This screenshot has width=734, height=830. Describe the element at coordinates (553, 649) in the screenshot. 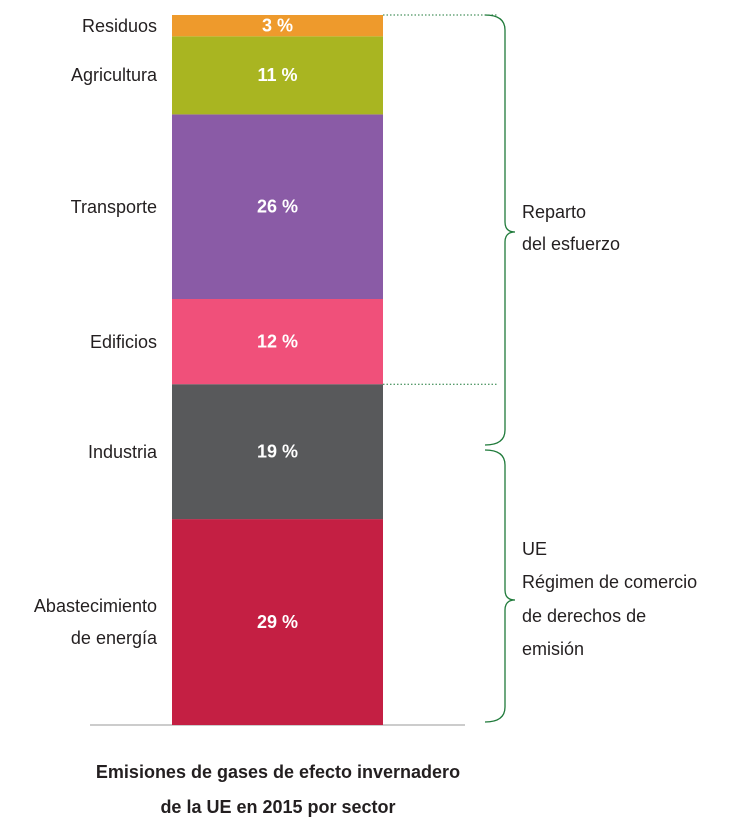

I see `annotation: emisión` at that location.